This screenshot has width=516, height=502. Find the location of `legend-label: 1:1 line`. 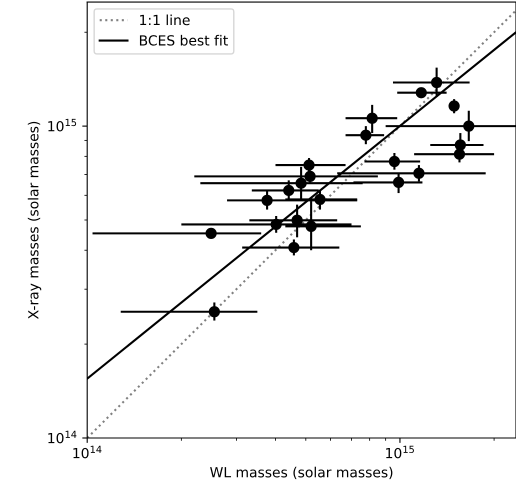

legend-label: 1:1 line is located at coordinates (165, 20).